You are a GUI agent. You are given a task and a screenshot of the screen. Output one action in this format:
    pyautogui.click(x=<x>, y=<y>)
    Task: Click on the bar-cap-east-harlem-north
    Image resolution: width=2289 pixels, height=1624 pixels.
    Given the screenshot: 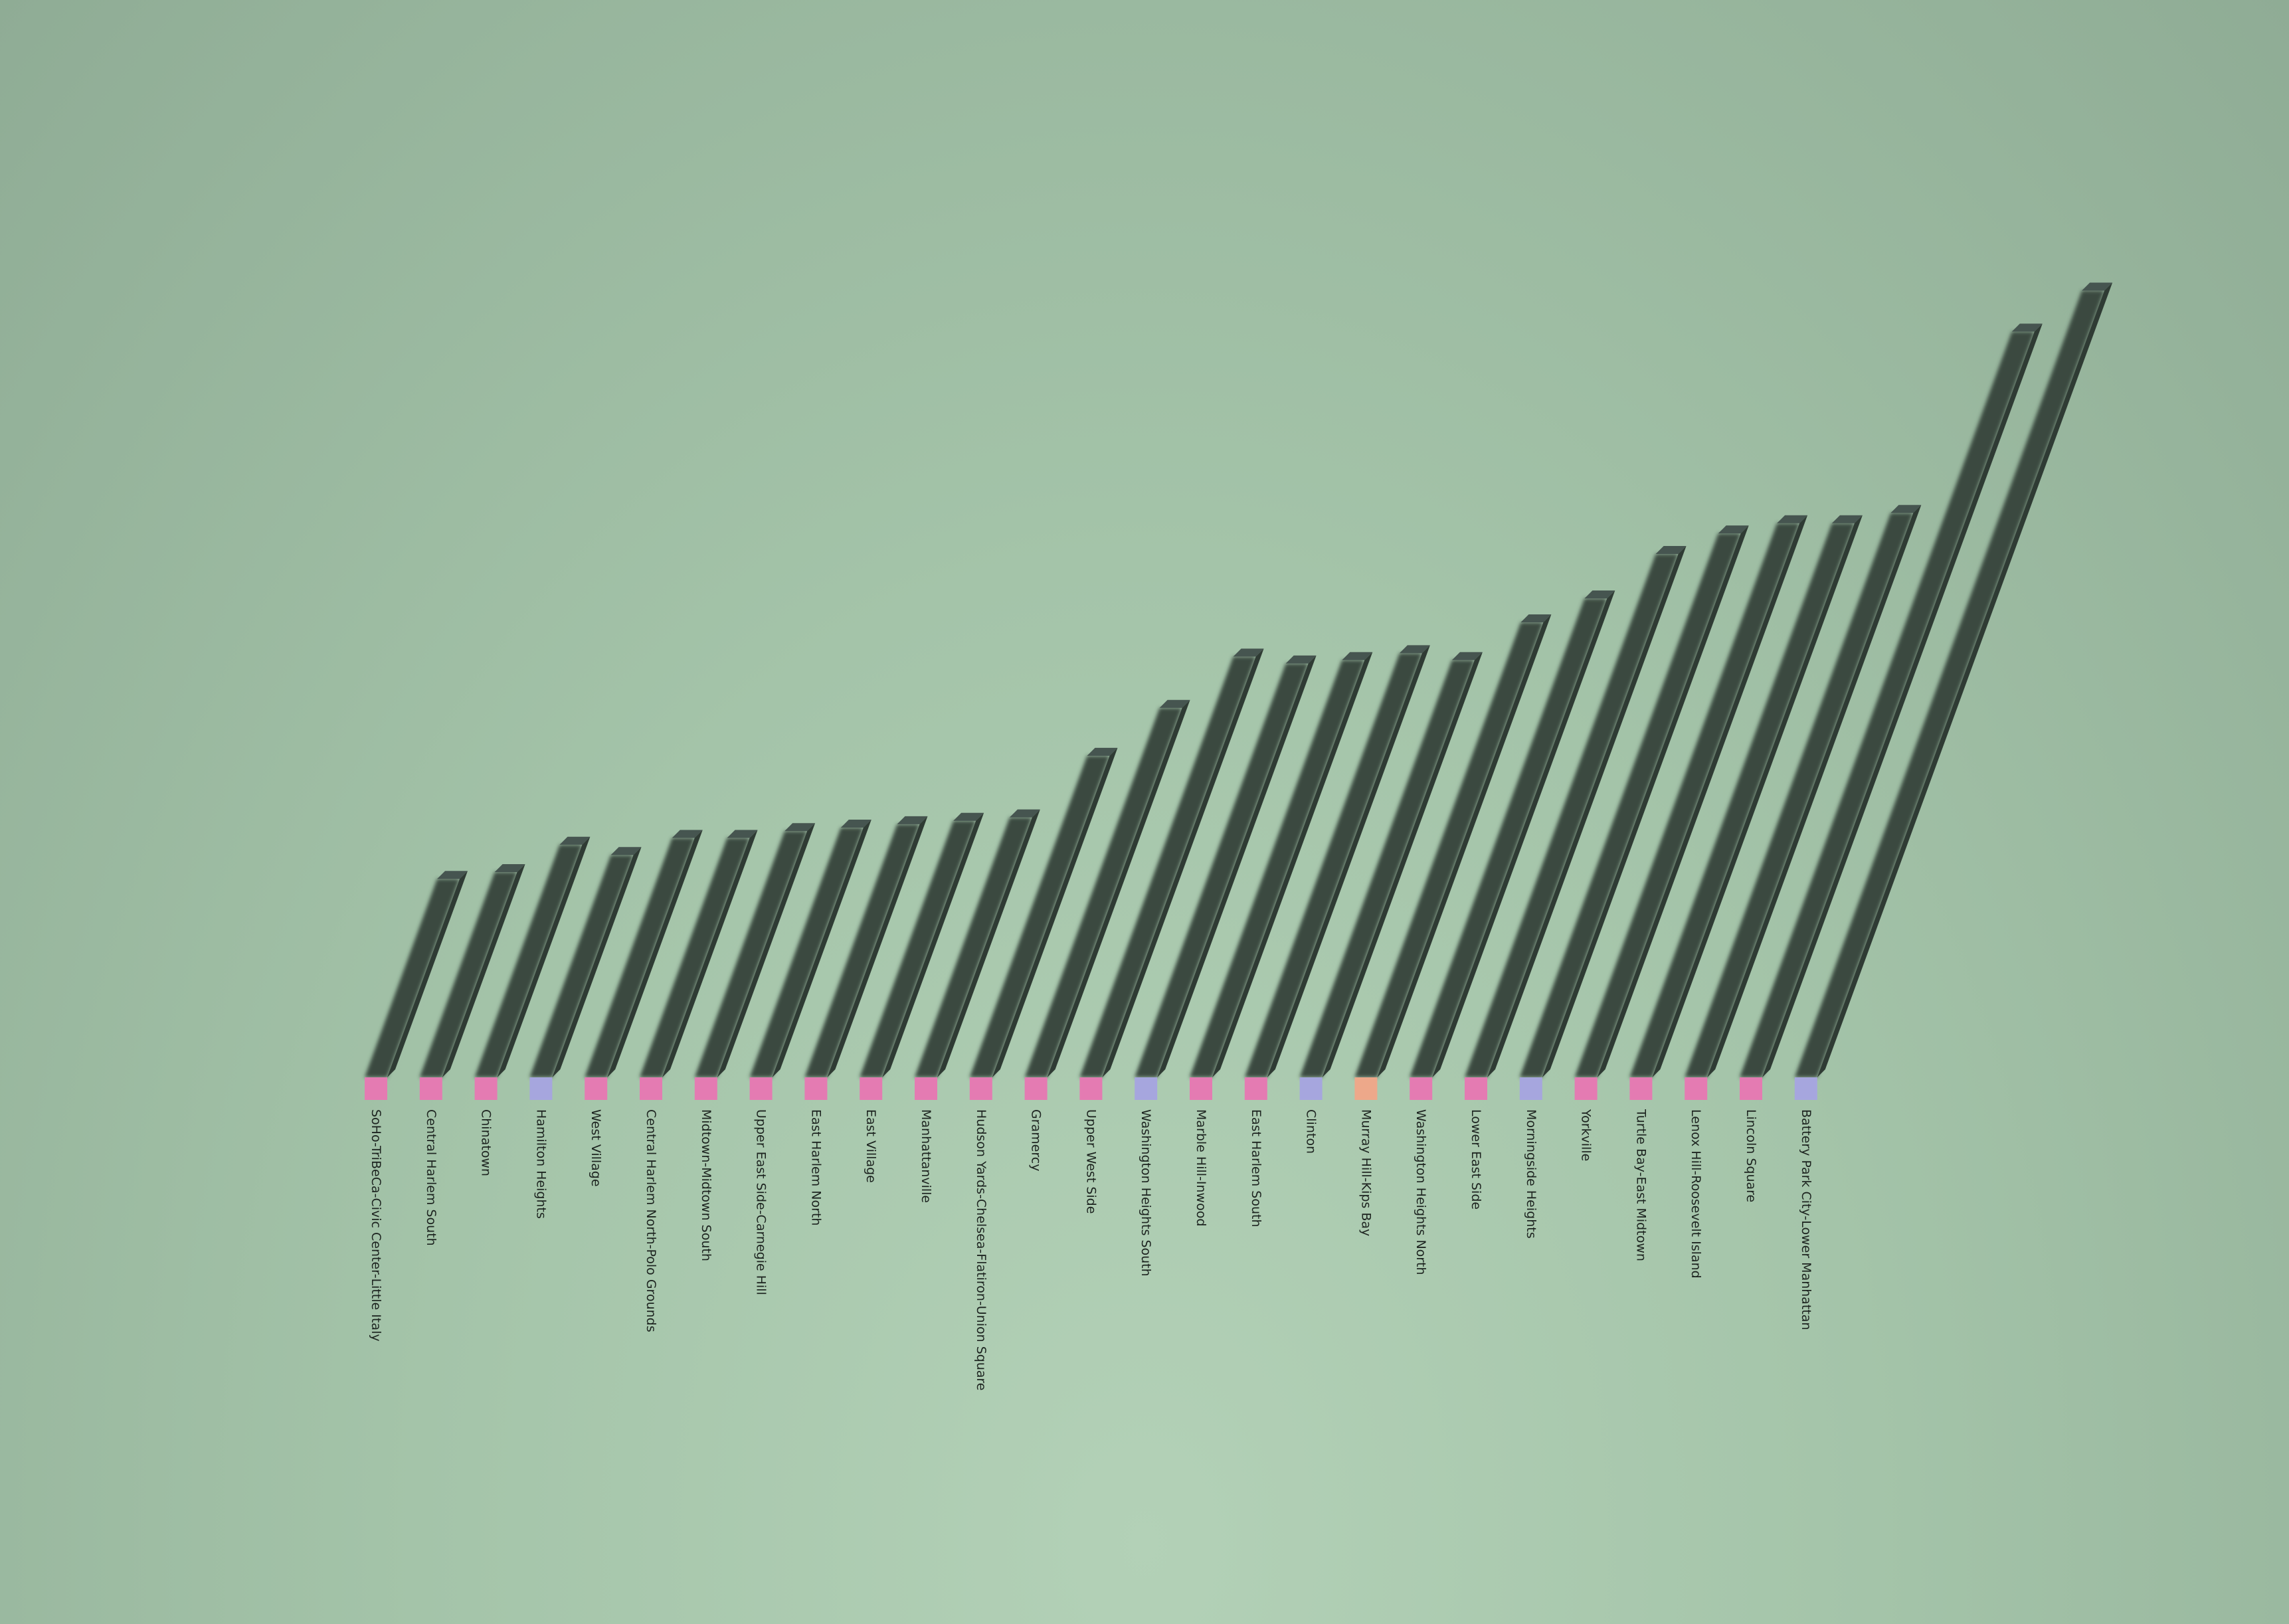 What is the action you would take?
    pyautogui.click(x=912, y=820)
    